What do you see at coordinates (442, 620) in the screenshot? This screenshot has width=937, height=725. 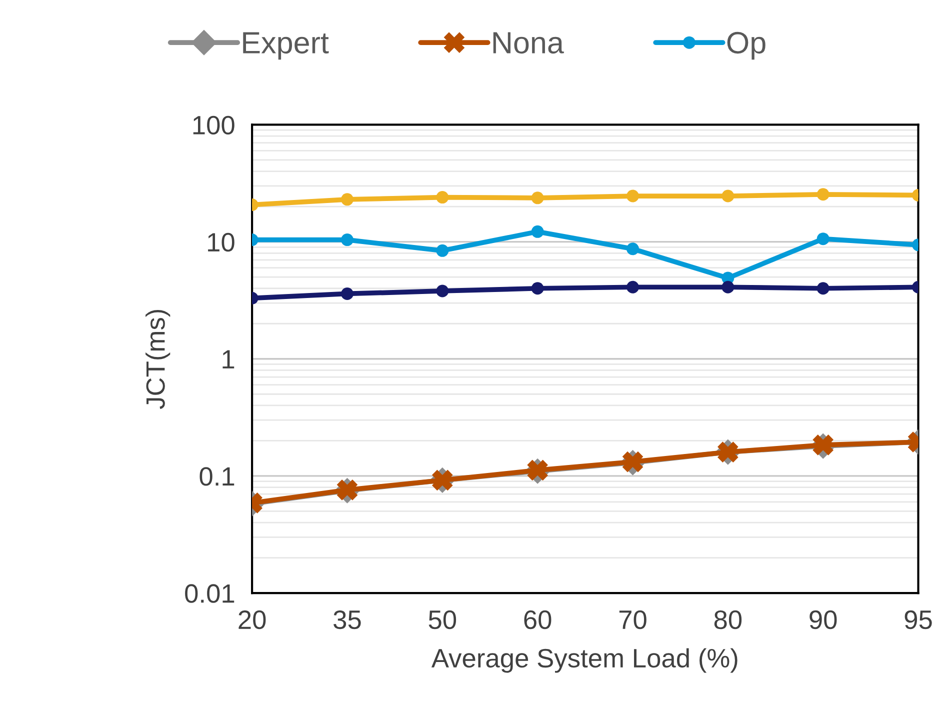 I see `x-tick-label: 50` at bounding box center [442, 620].